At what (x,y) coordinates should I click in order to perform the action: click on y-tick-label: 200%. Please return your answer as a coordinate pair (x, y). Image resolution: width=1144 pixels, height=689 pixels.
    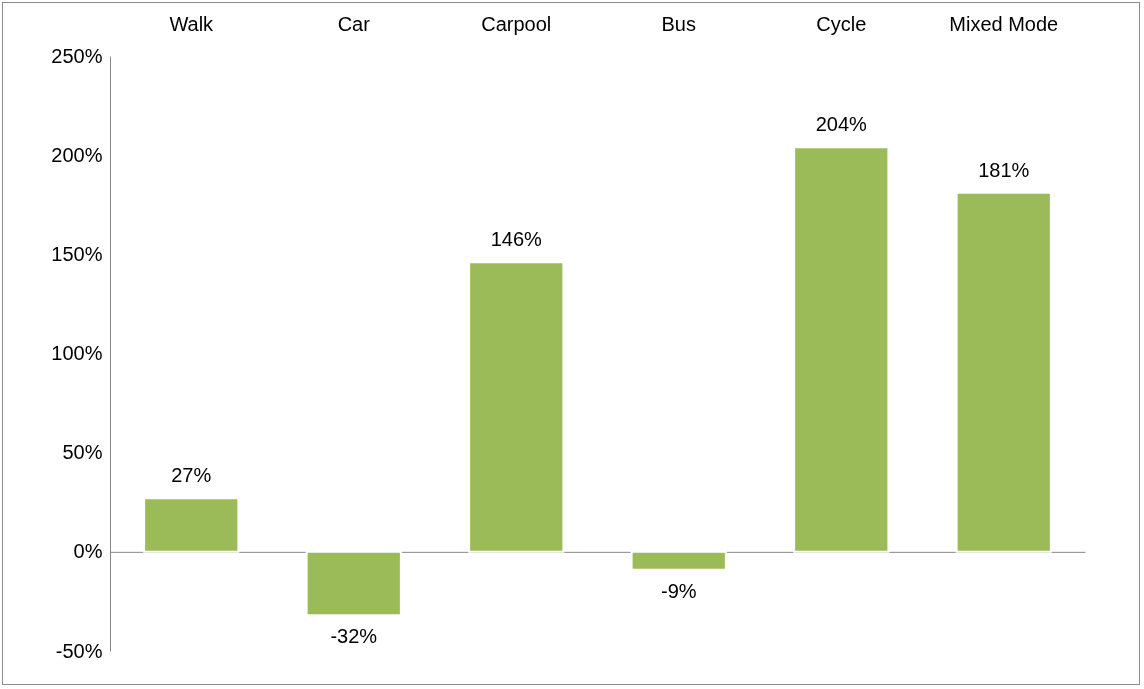
    Looking at the image, I should click on (77, 154).